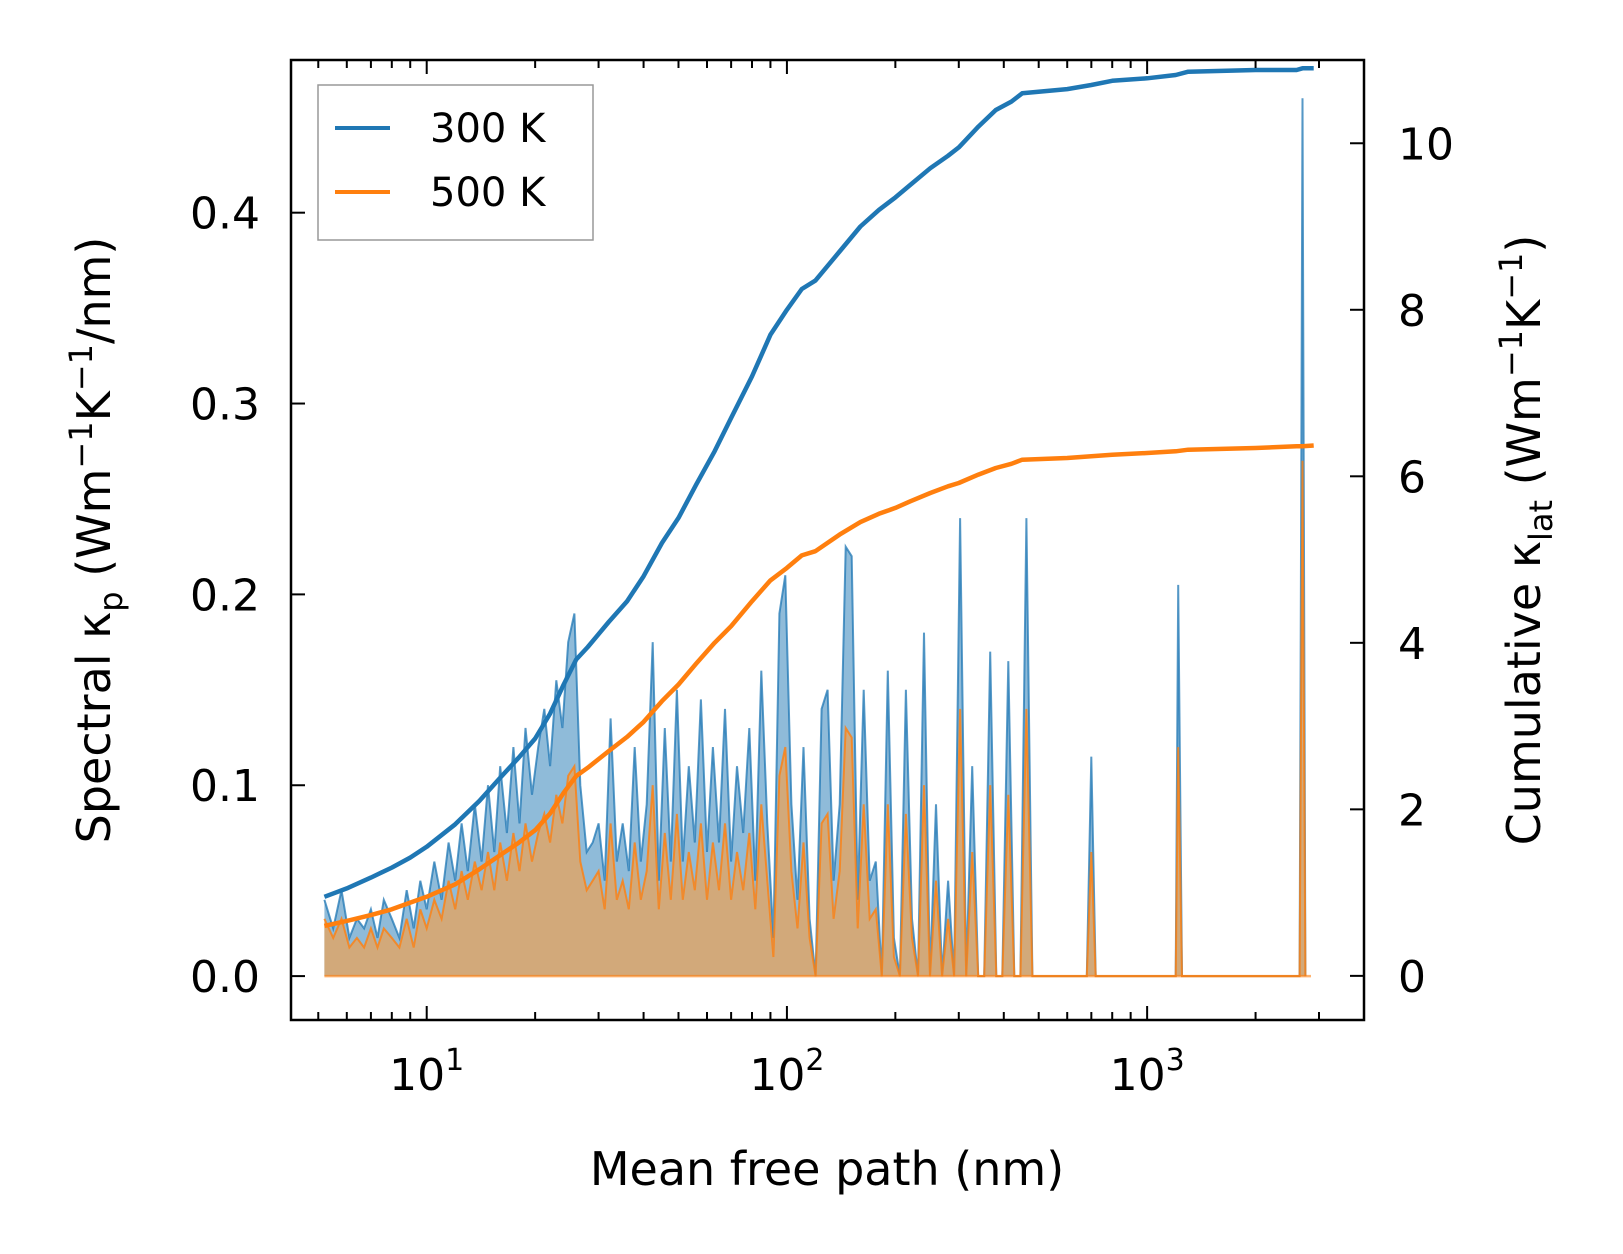  I want to click on legend-label-500k: 500 K, so click(488, 193).